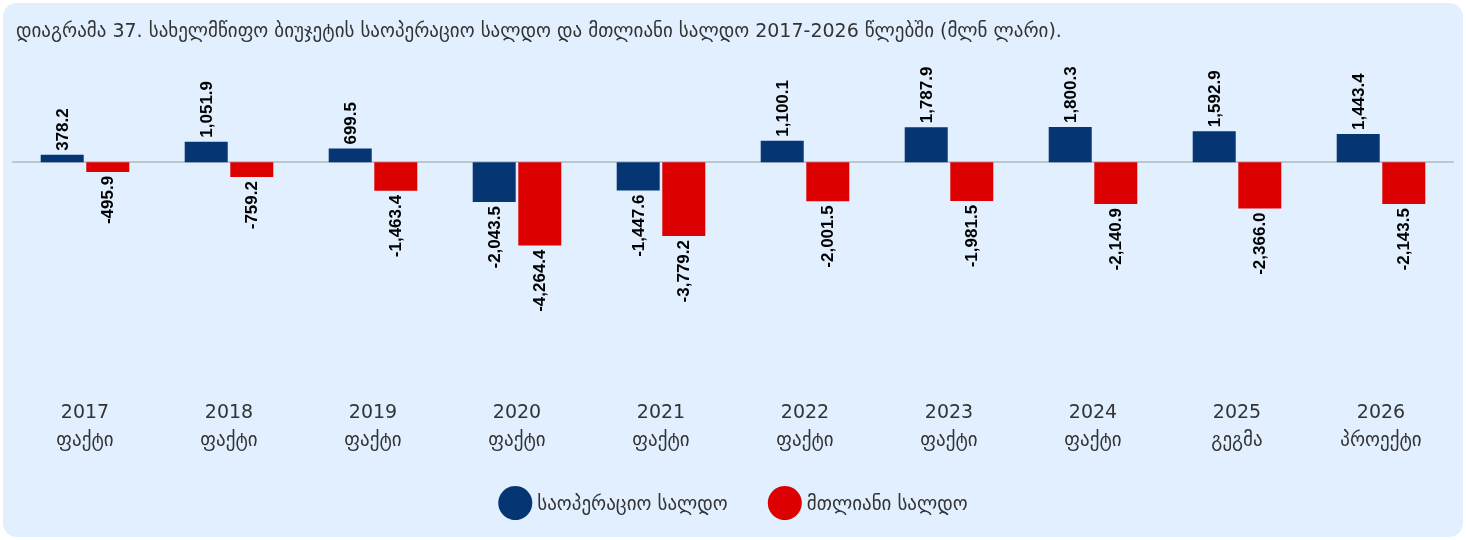  Describe the element at coordinates (350, 123) in the screenshot. I see `data-label: 699.5` at that location.